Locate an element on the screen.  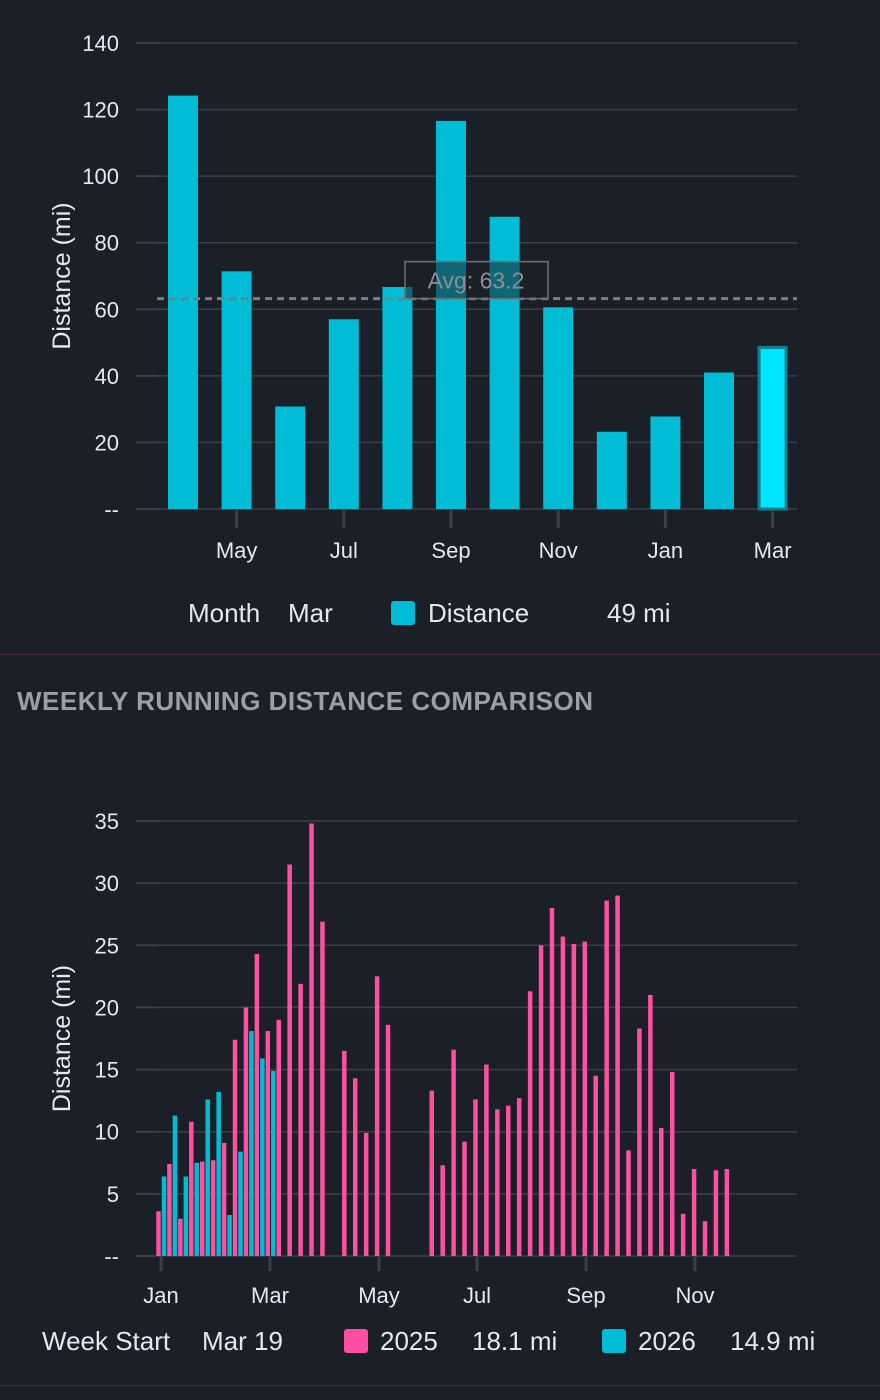
y-tick-label: 140 is located at coordinates (100, 43).